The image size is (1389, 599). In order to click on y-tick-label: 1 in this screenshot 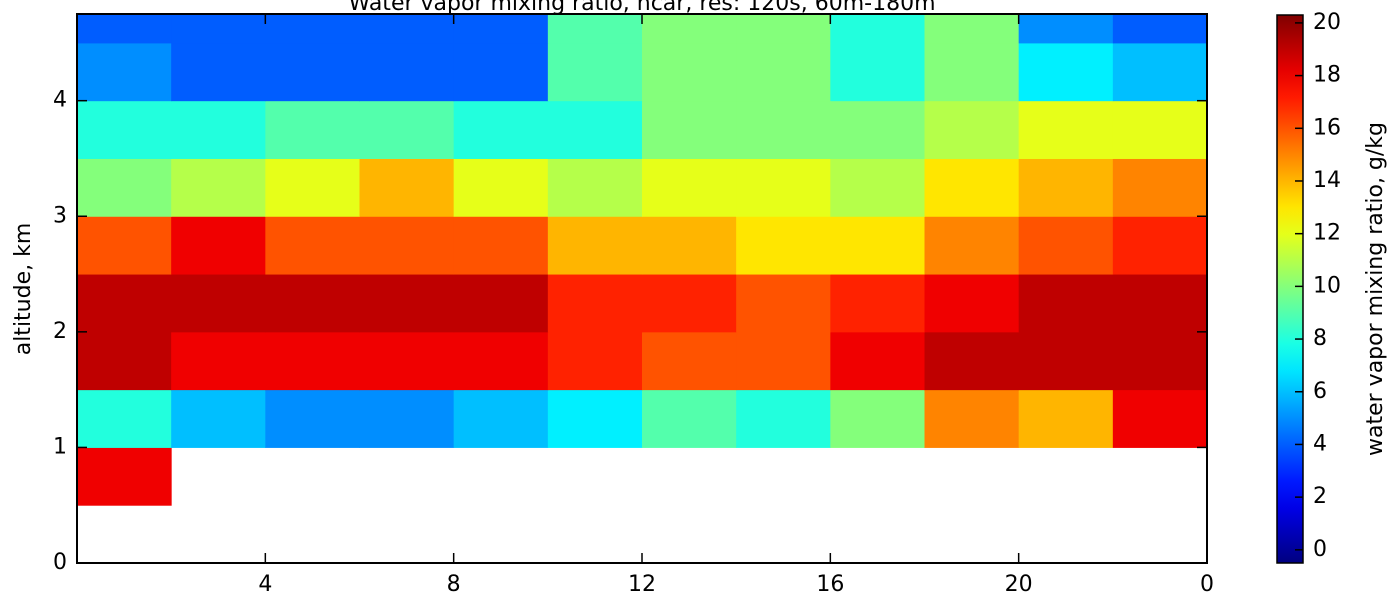, I will do `click(60, 446)`.